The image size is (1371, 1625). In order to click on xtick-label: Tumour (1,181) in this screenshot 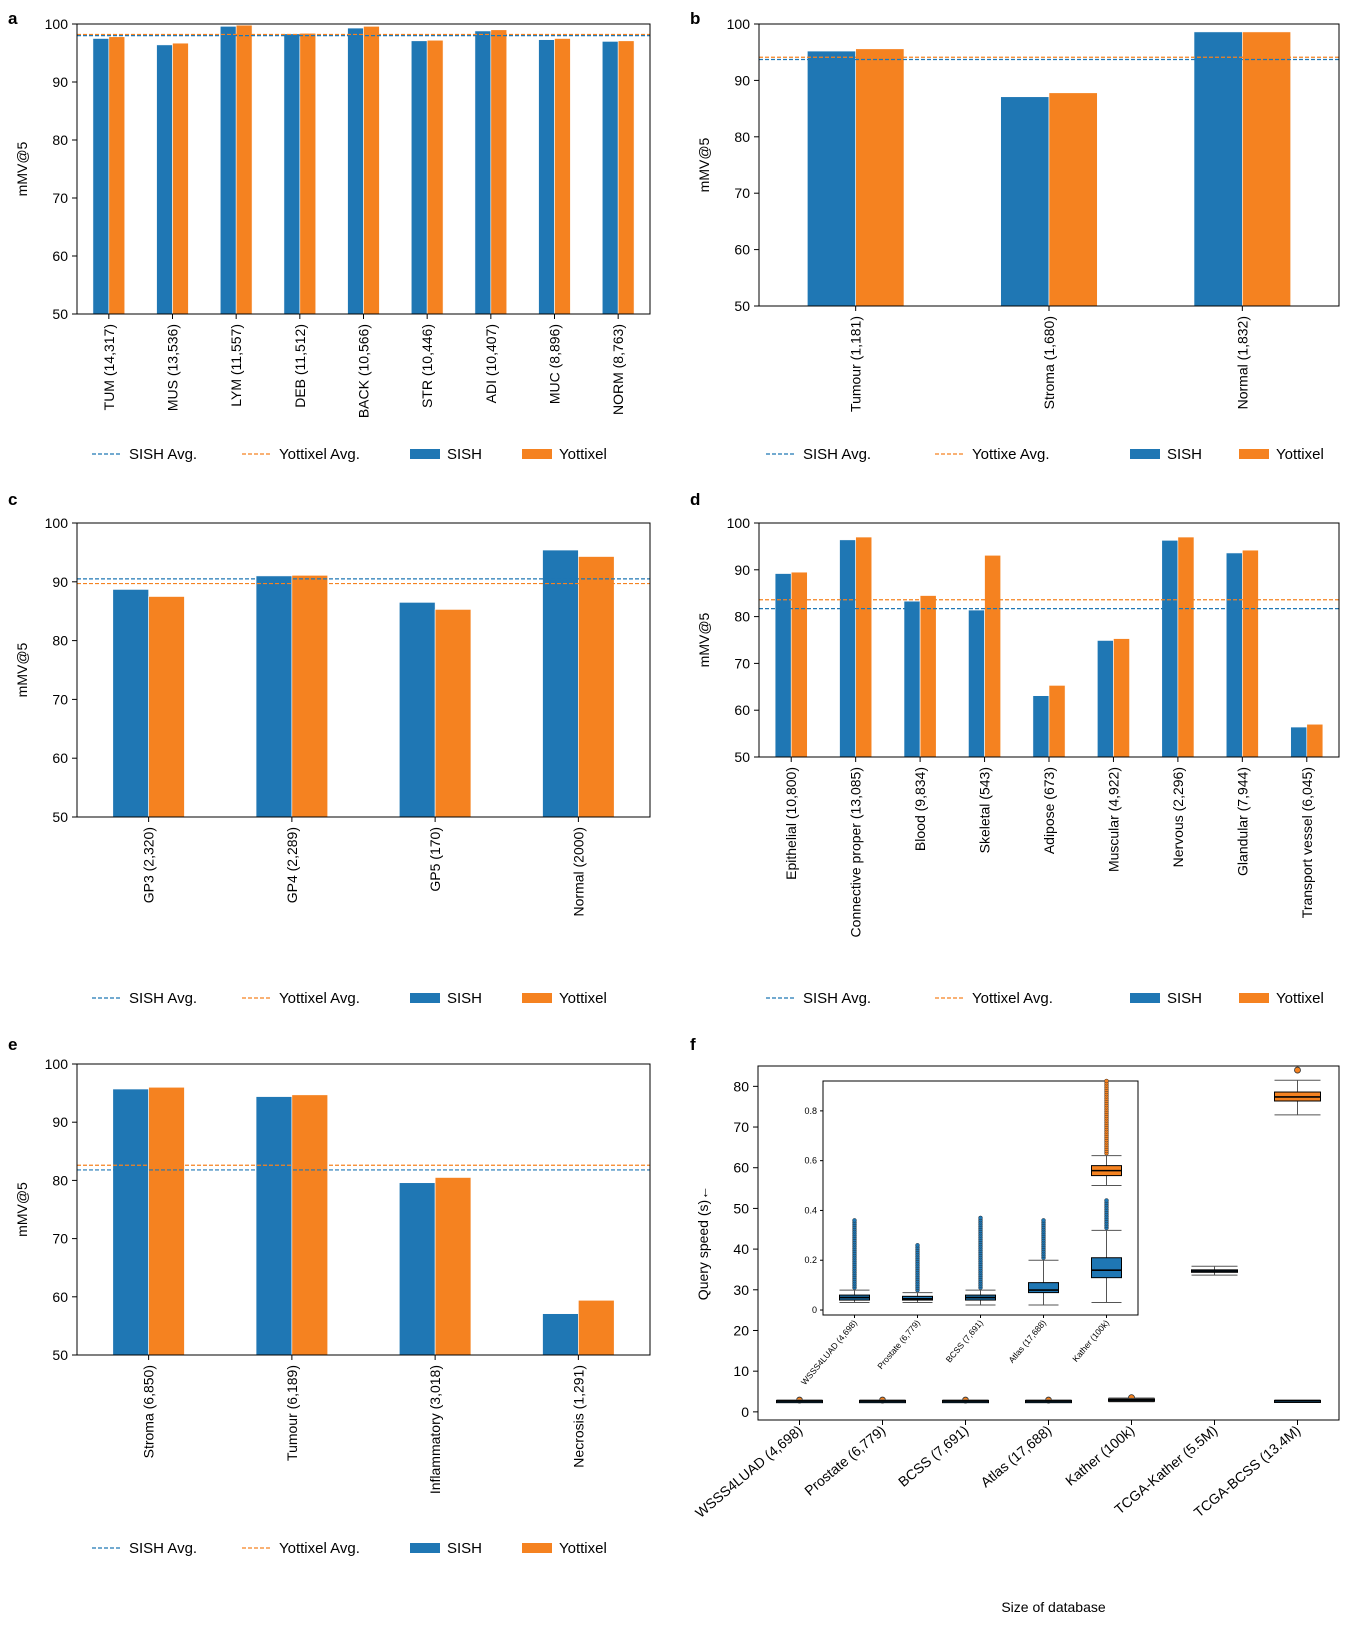, I will do `click(856, 364)`.